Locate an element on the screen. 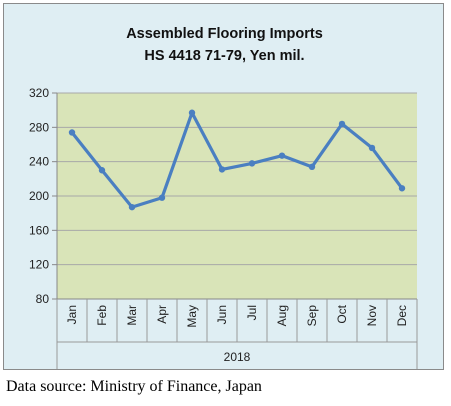  x-tick-label: Oct is located at coordinates (342, 313).